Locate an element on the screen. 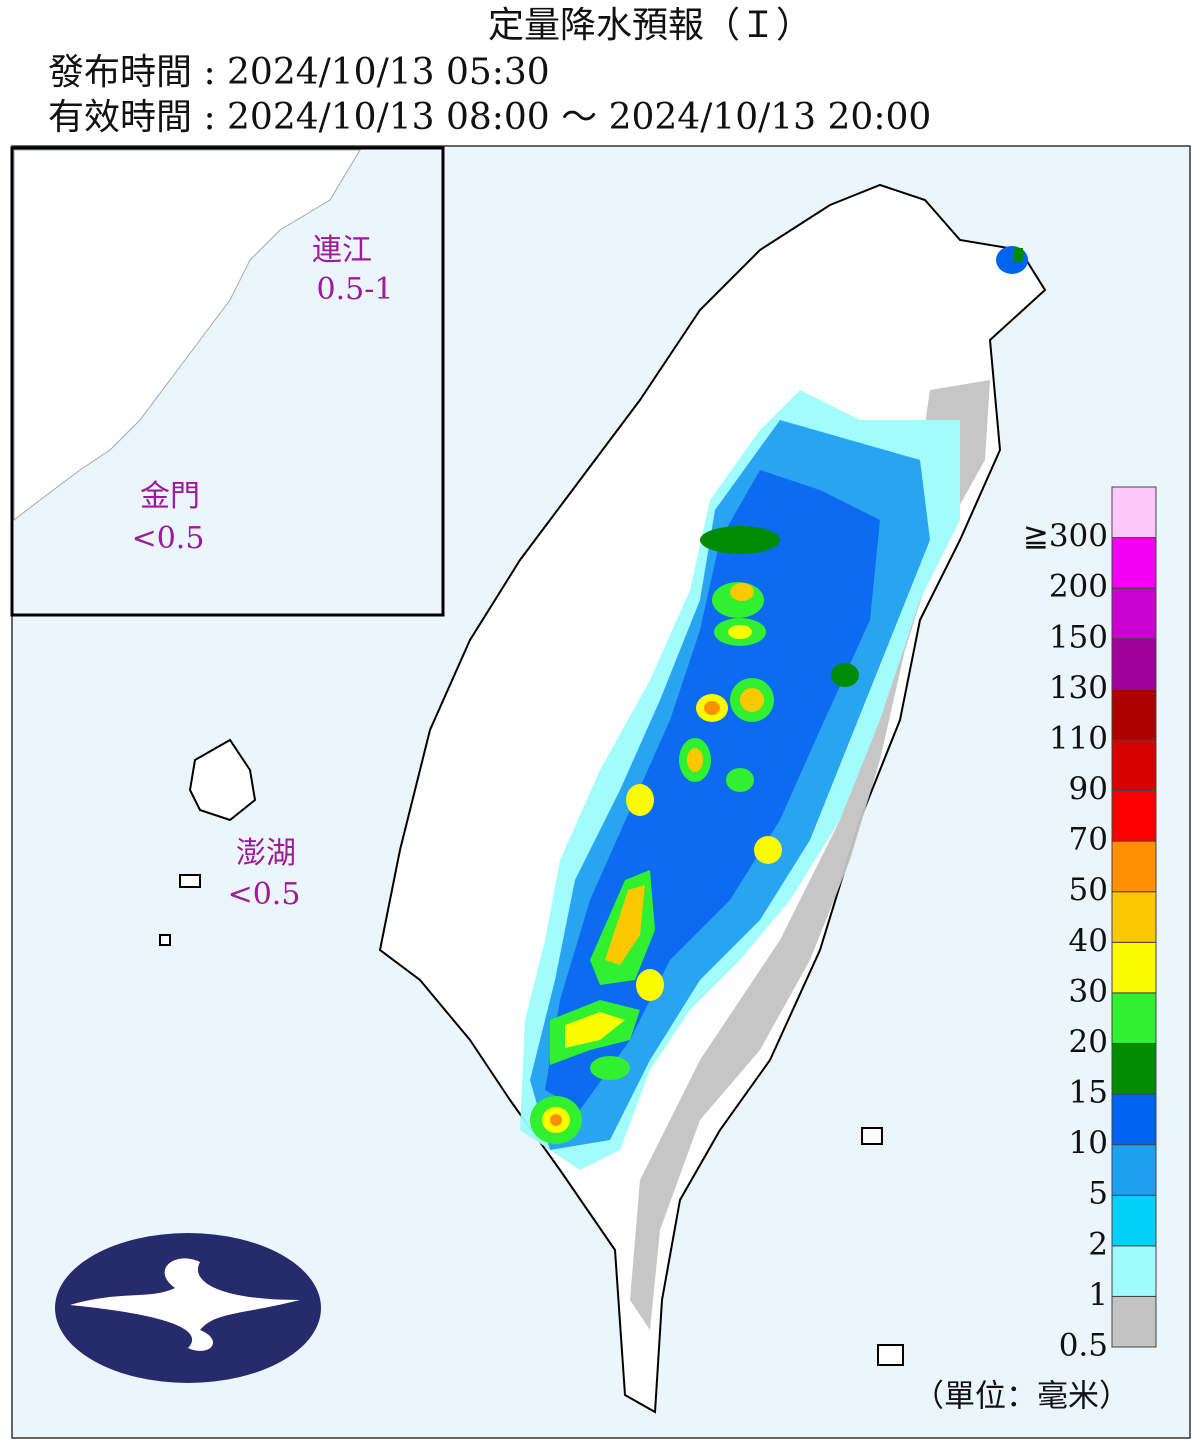 The image size is (1200, 1449). legend-label: 0.5 is located at coordinates (1083, 1346).